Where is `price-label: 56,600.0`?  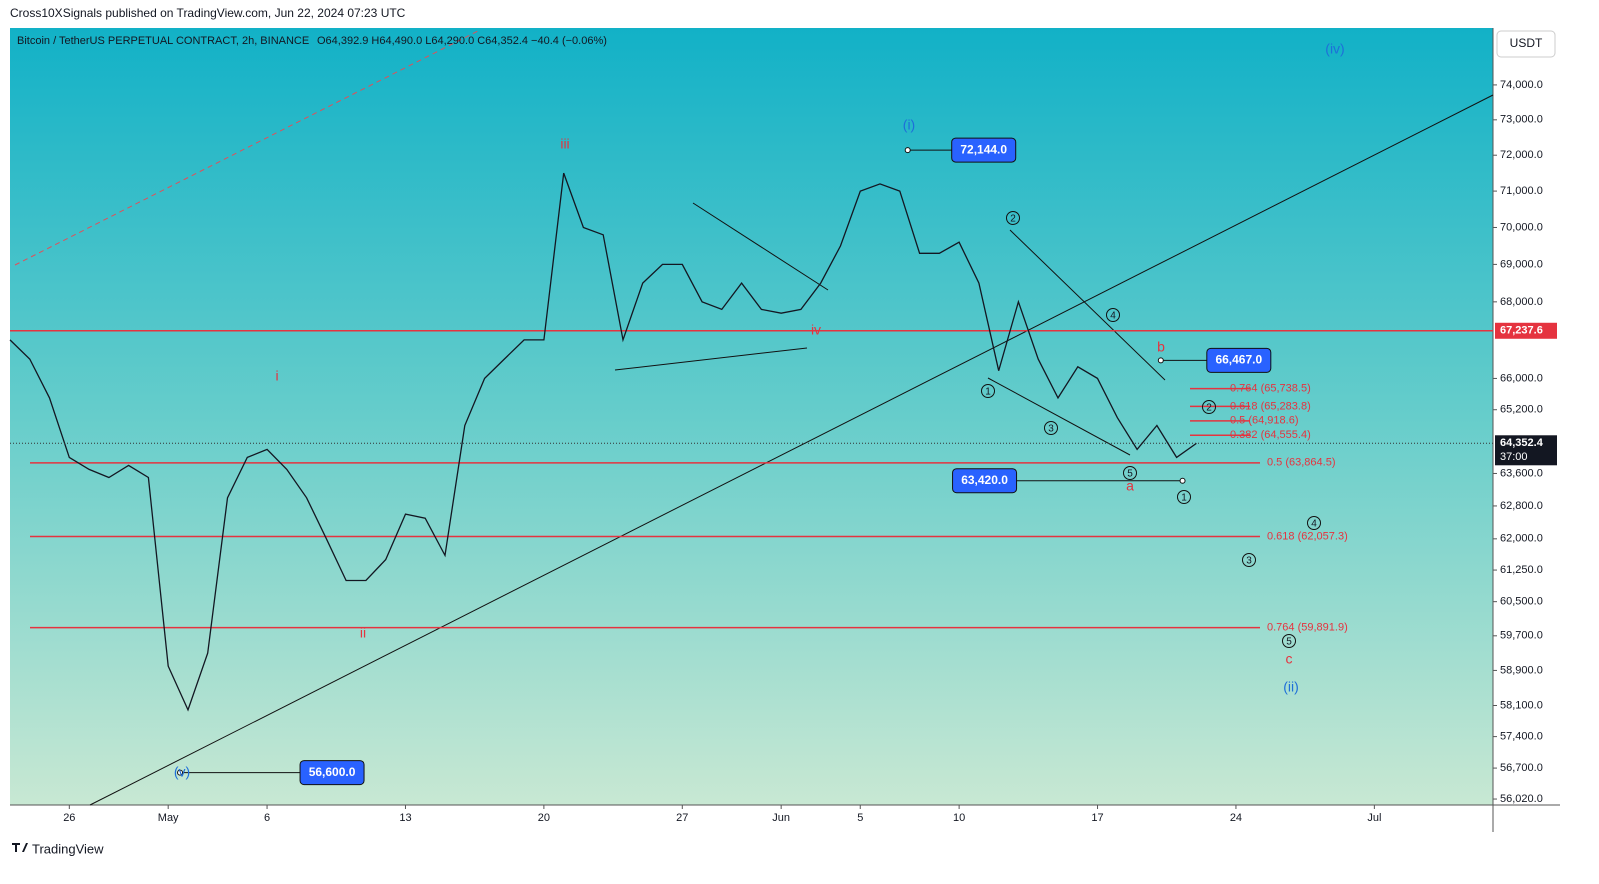 price-label: 56,600.0 is located at coordinates (332, 772).